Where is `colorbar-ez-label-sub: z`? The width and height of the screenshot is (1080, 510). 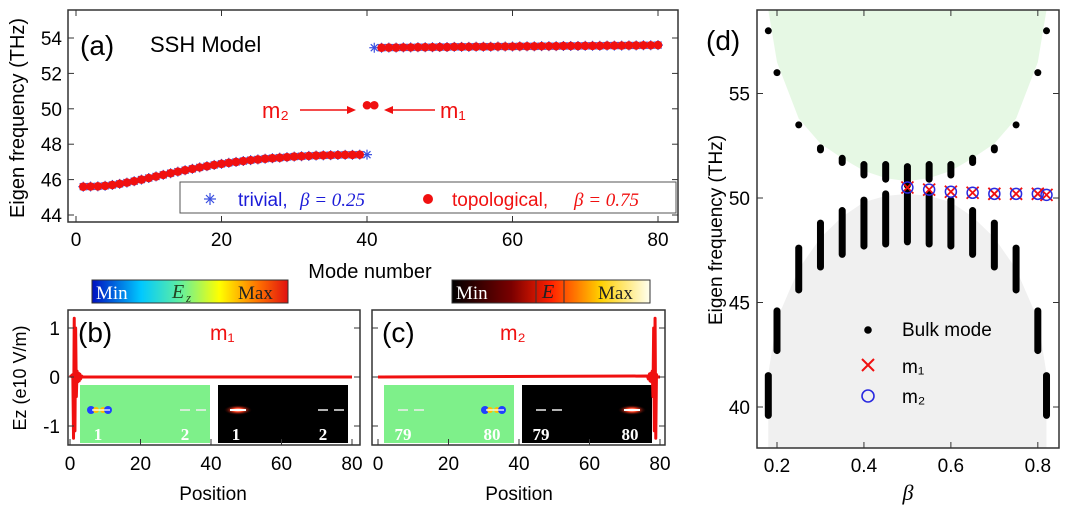 colorbar-ez-label-sub: z is located at coordinates (188, 297).